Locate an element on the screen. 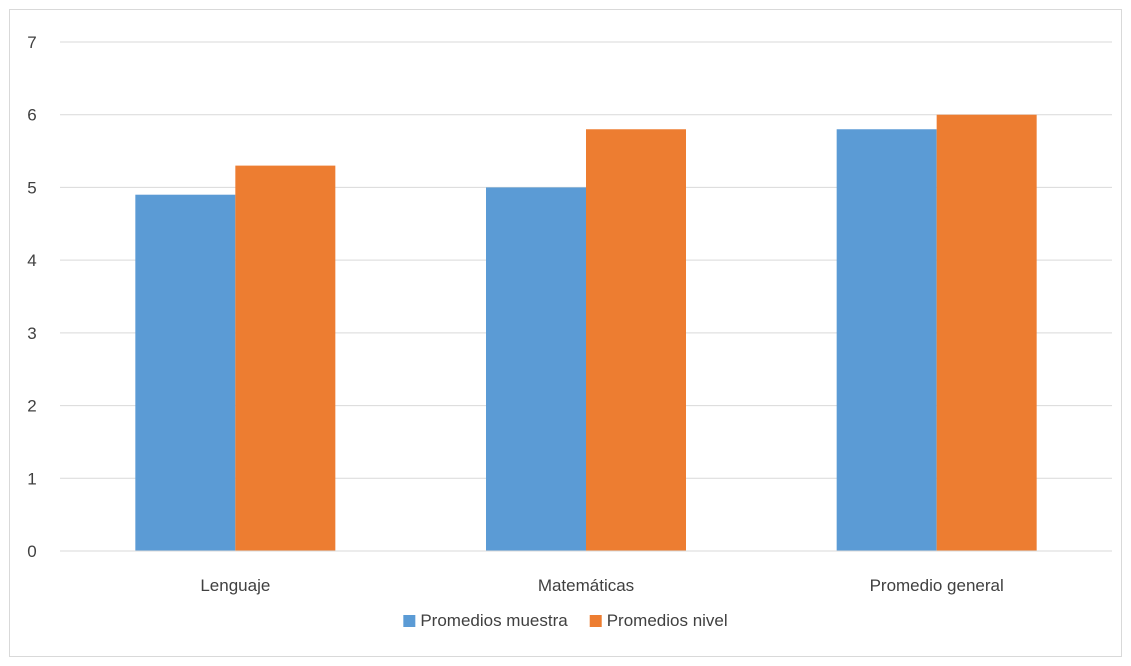 This screenshot has width=1131, height=666. legend: Promedios muestra Promedios nivel is located at coordinates (565, 620).